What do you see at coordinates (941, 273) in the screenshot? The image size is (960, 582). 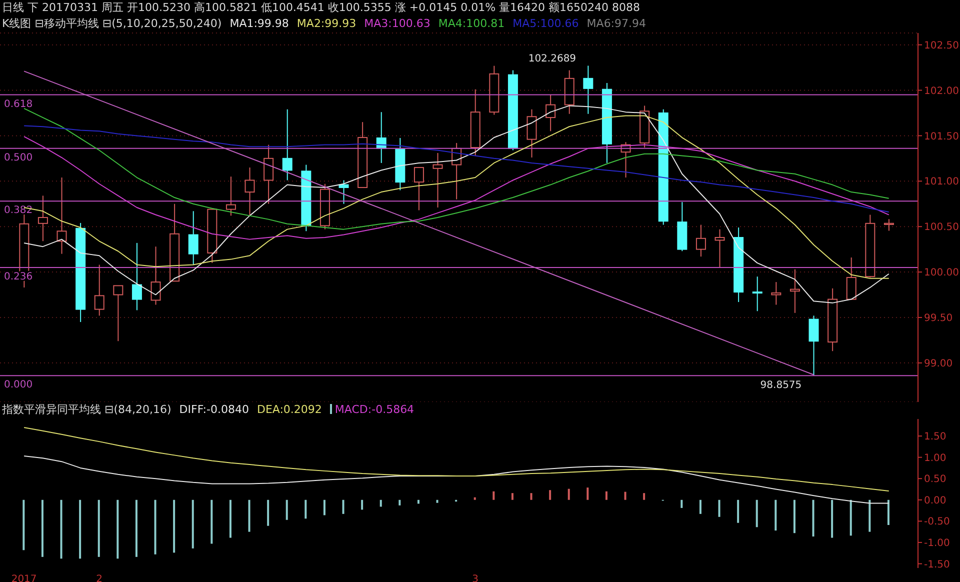 I see `y-tick-label: 100.00` at bounding box center [941, 273].